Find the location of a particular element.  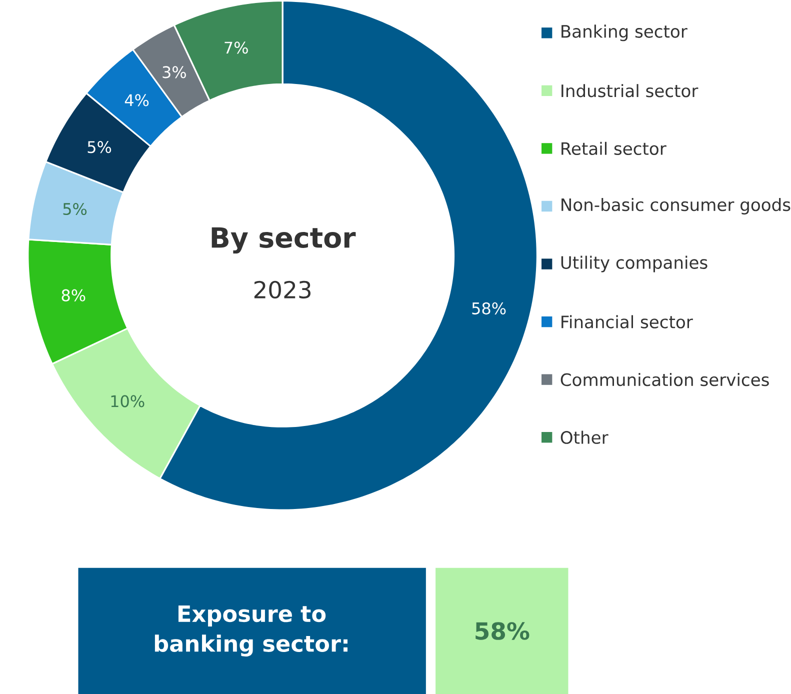

data-label: 4% is located at coordinates (136, 100).